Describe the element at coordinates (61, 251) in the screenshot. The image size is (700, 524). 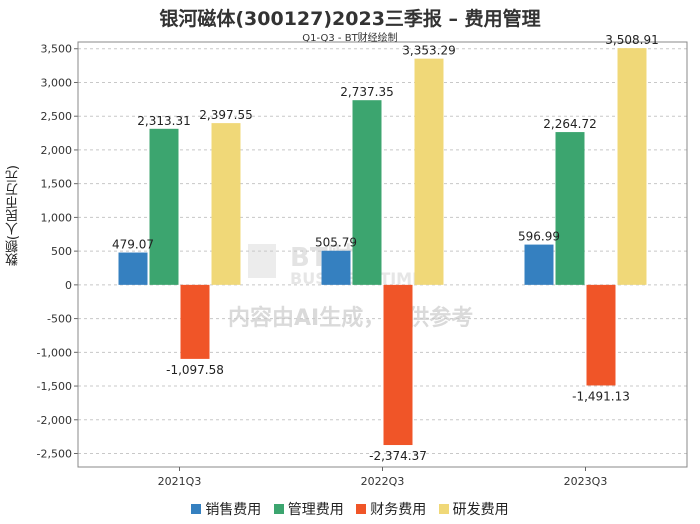
I see `y-tick-label: 500` at that location.